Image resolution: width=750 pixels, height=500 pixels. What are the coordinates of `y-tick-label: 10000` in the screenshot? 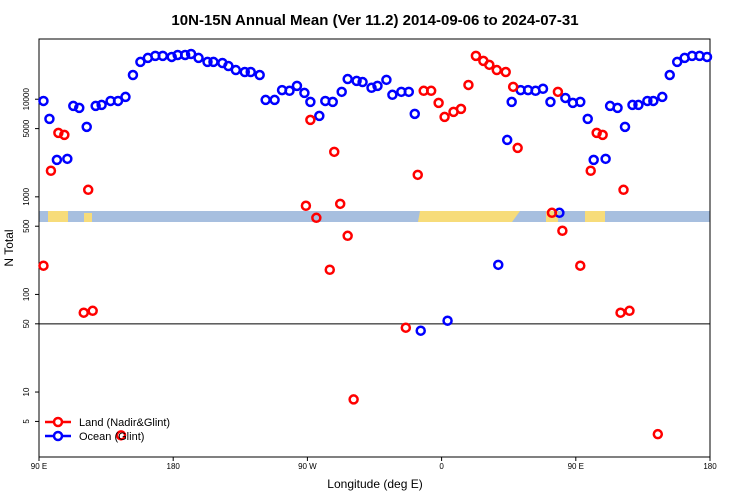 It's located at (26, 99).